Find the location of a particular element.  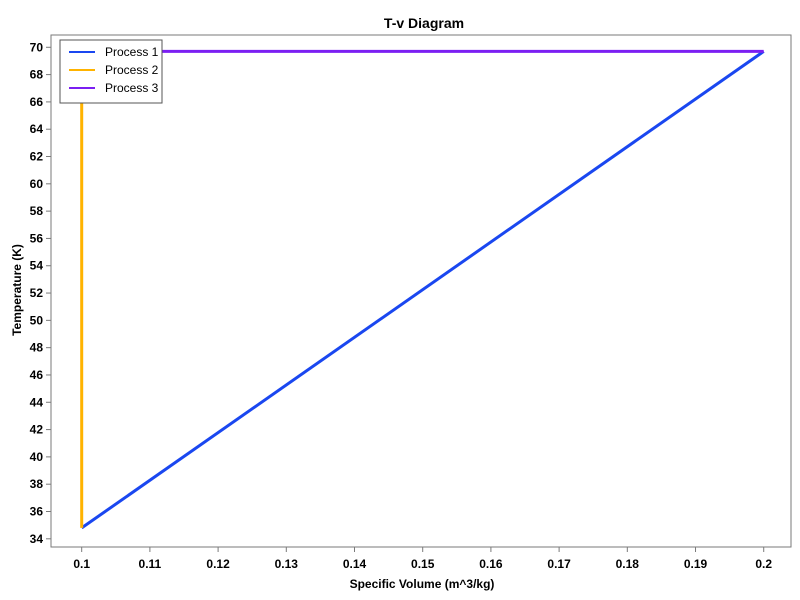

y-tick-label: 38 is located at coordinates (37, 484).